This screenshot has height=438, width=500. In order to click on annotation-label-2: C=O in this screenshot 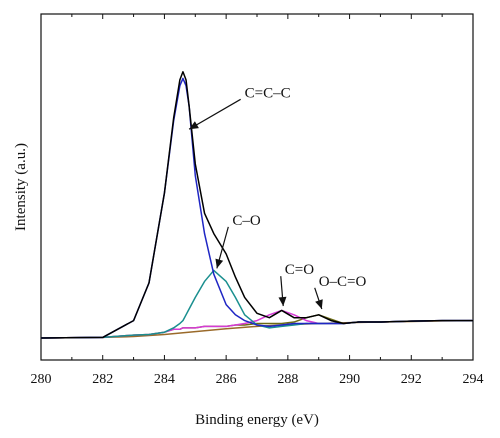, I will do `click(299, 270)`.